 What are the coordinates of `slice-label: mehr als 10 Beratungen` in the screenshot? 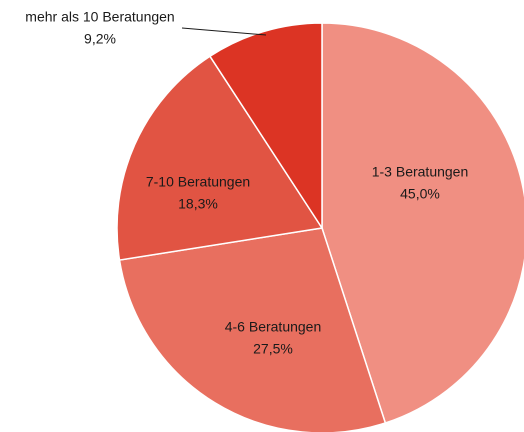 It's located at (99, 17).